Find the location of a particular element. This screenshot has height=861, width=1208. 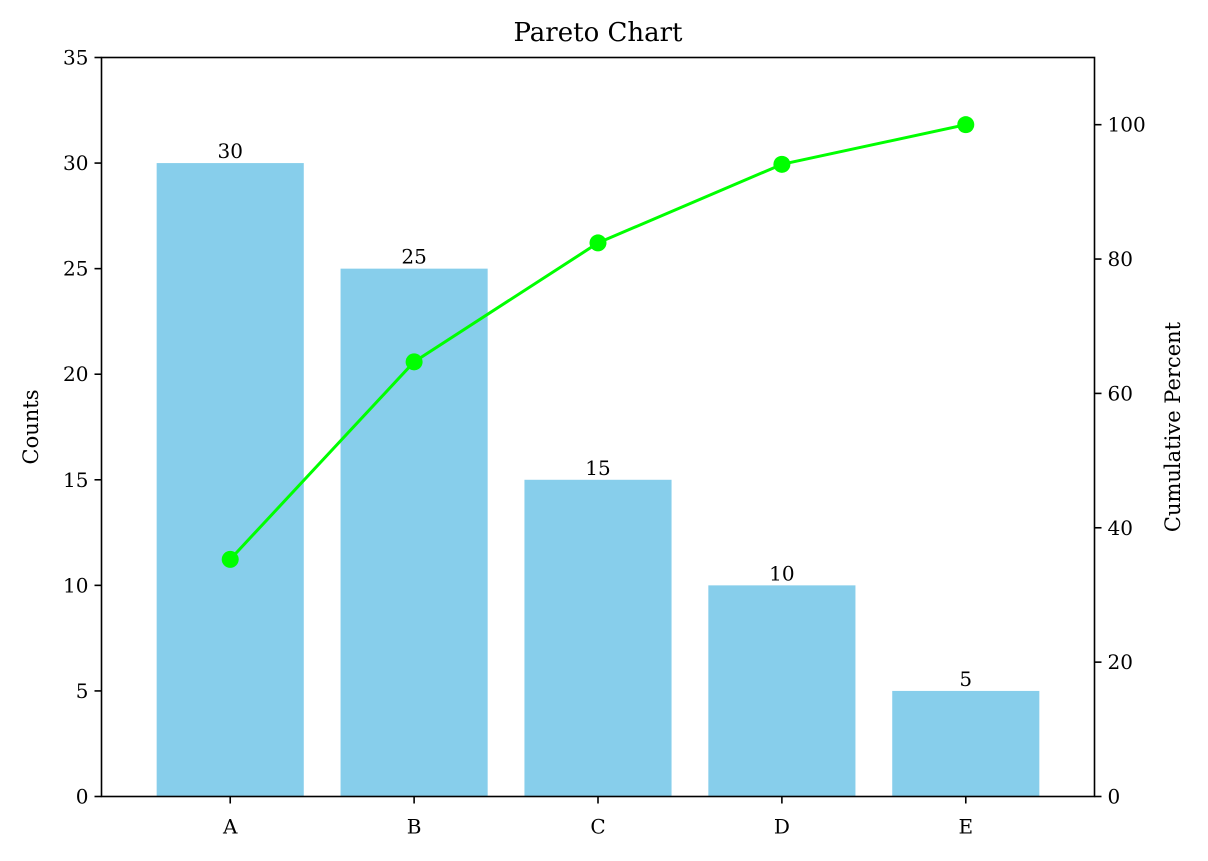

cumulative-point-C is located at coordinates (598, 243).